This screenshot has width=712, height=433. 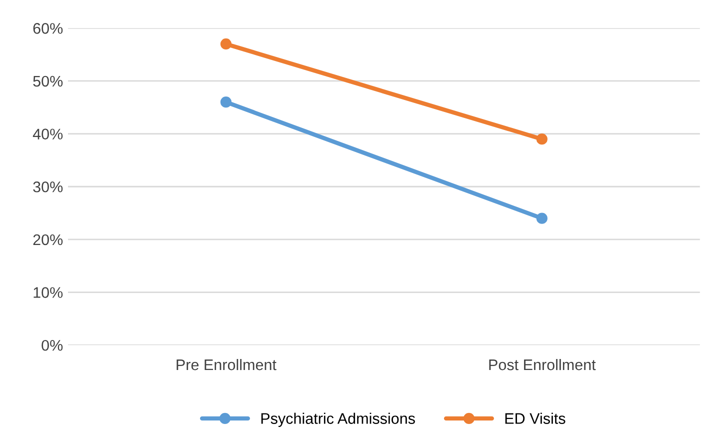 I want to click on y-tick-label: 40%, so click(x=47, y=134).